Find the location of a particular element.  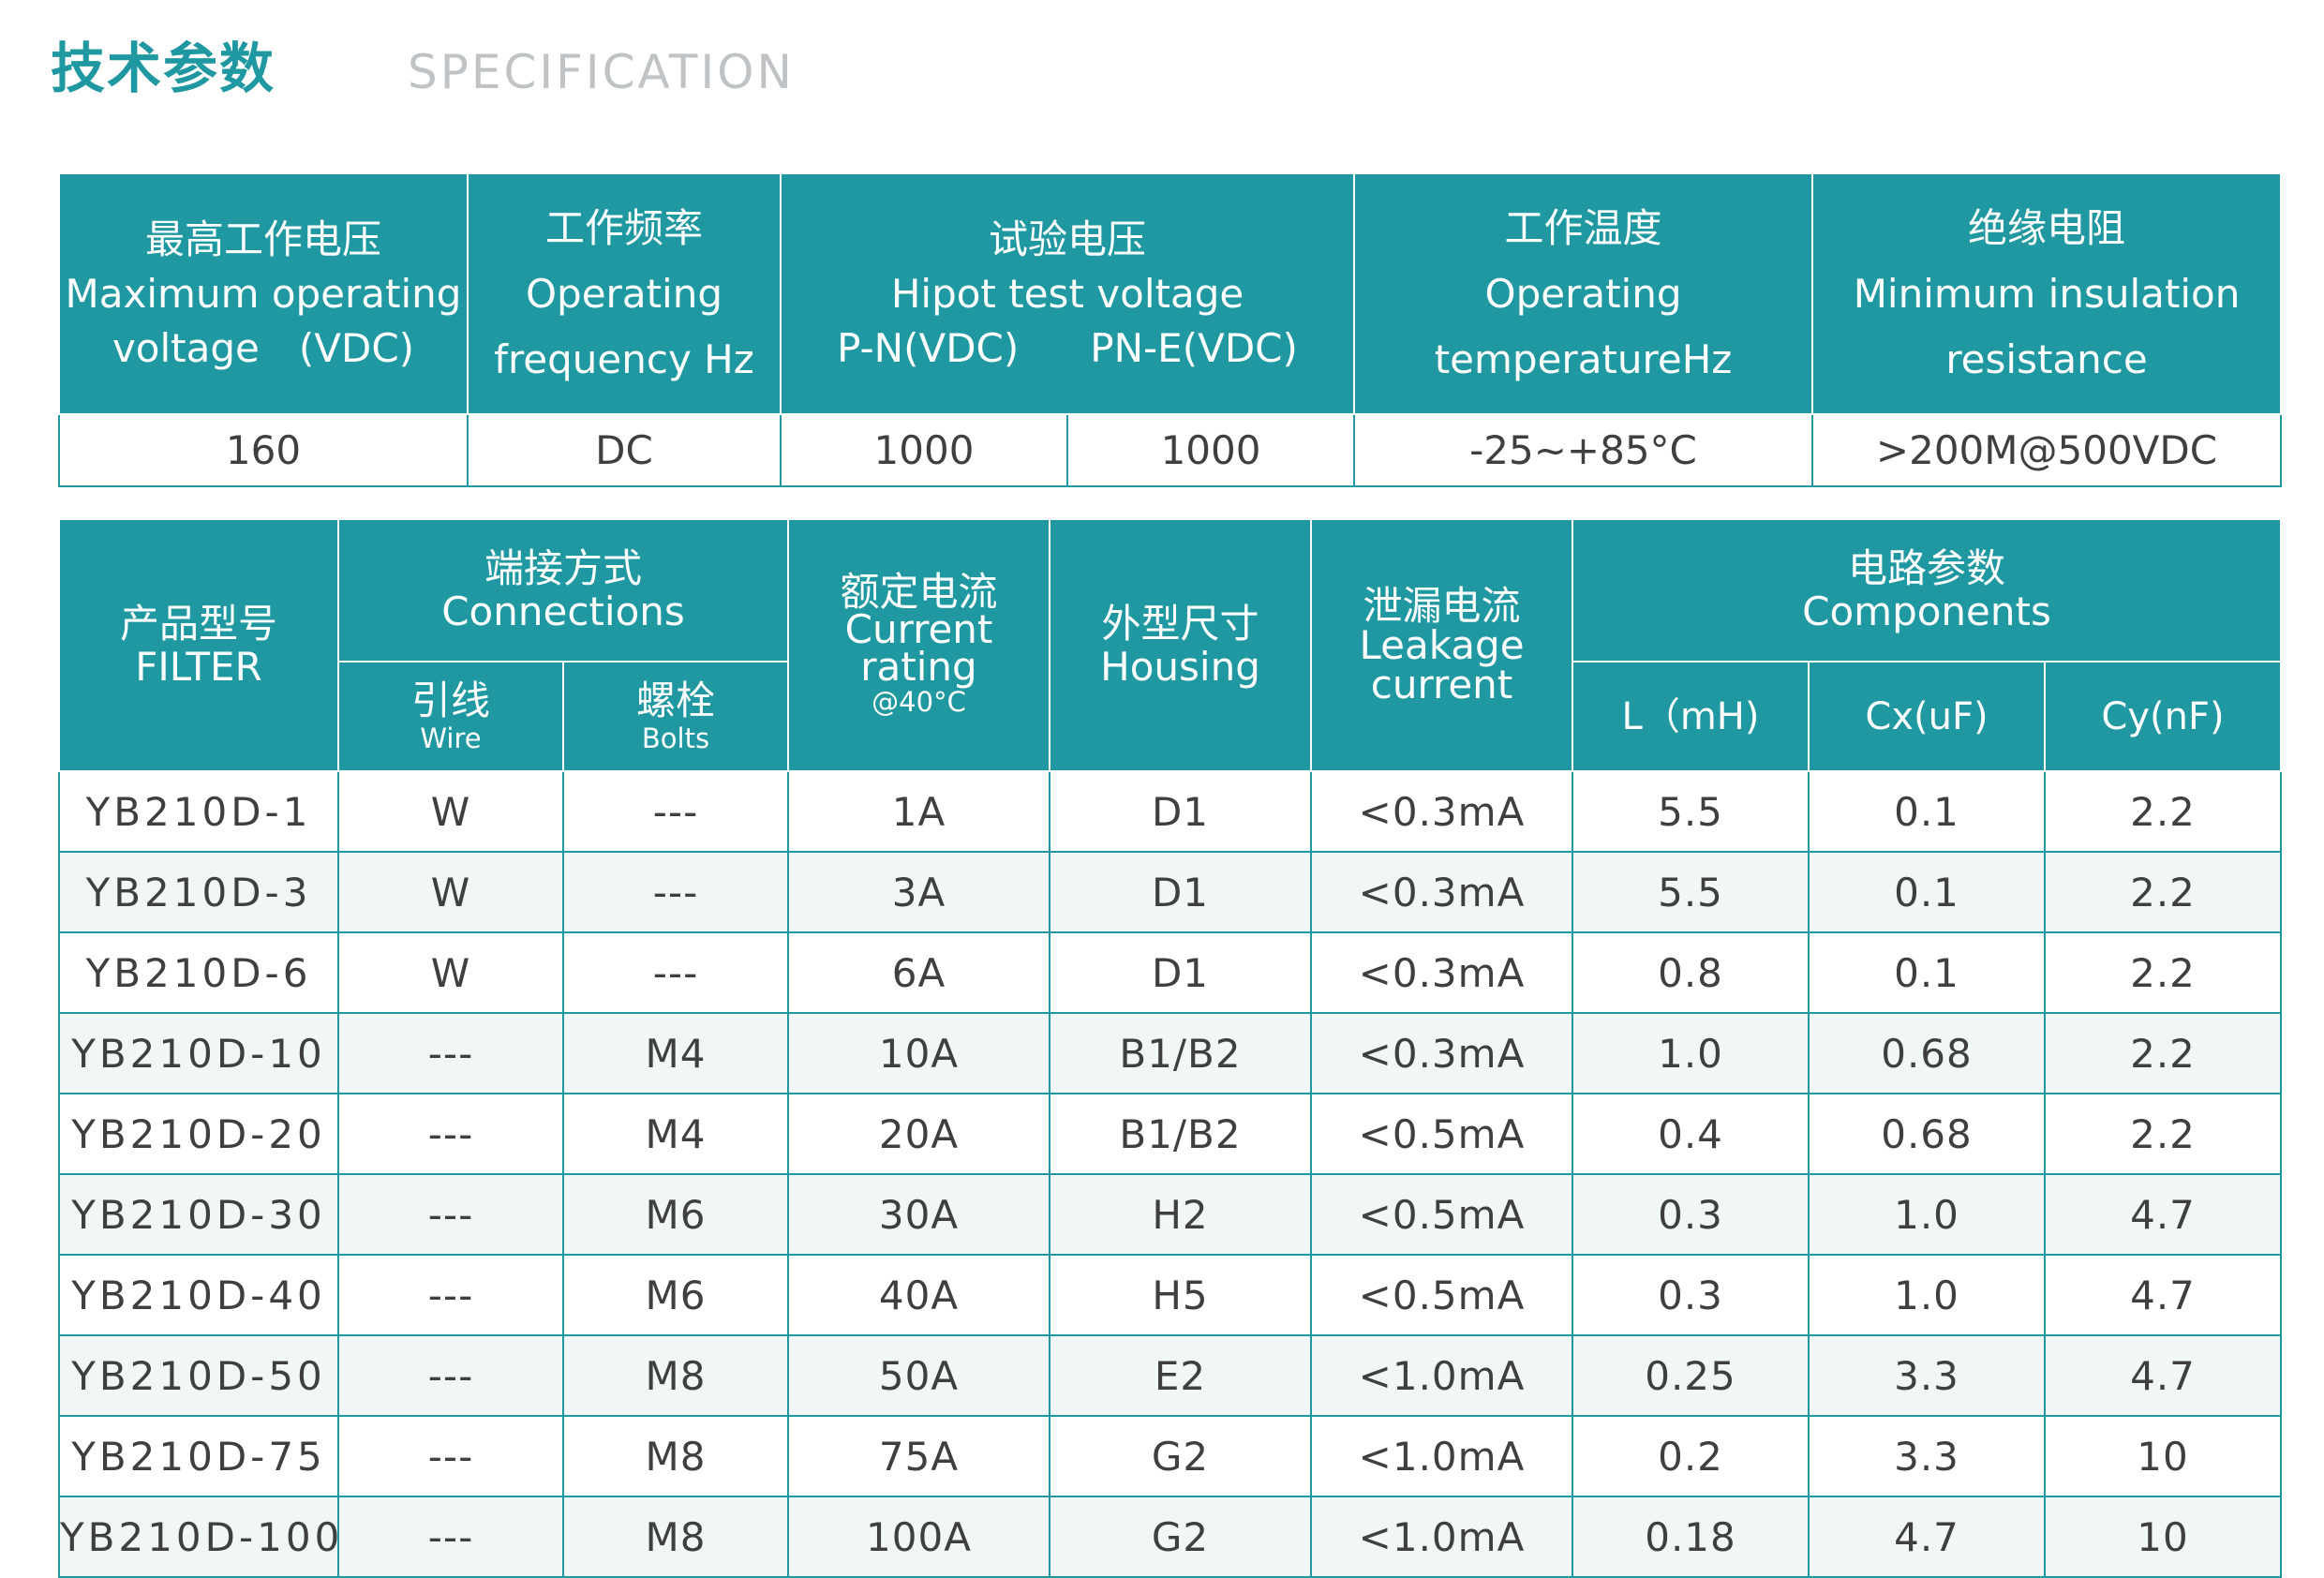

table-row: YB210D-75 --- M8 75A G2 <1.0mA 0.2 3.3 10 is located at coordinates (1170, 1456).